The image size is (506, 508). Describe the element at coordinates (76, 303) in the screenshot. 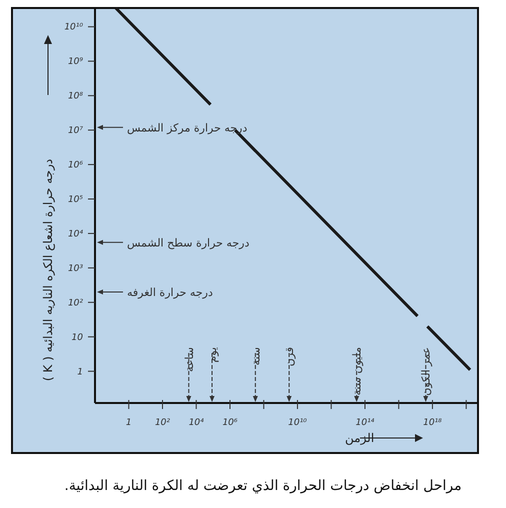

I see `y-tick-label: 10²` at that location.